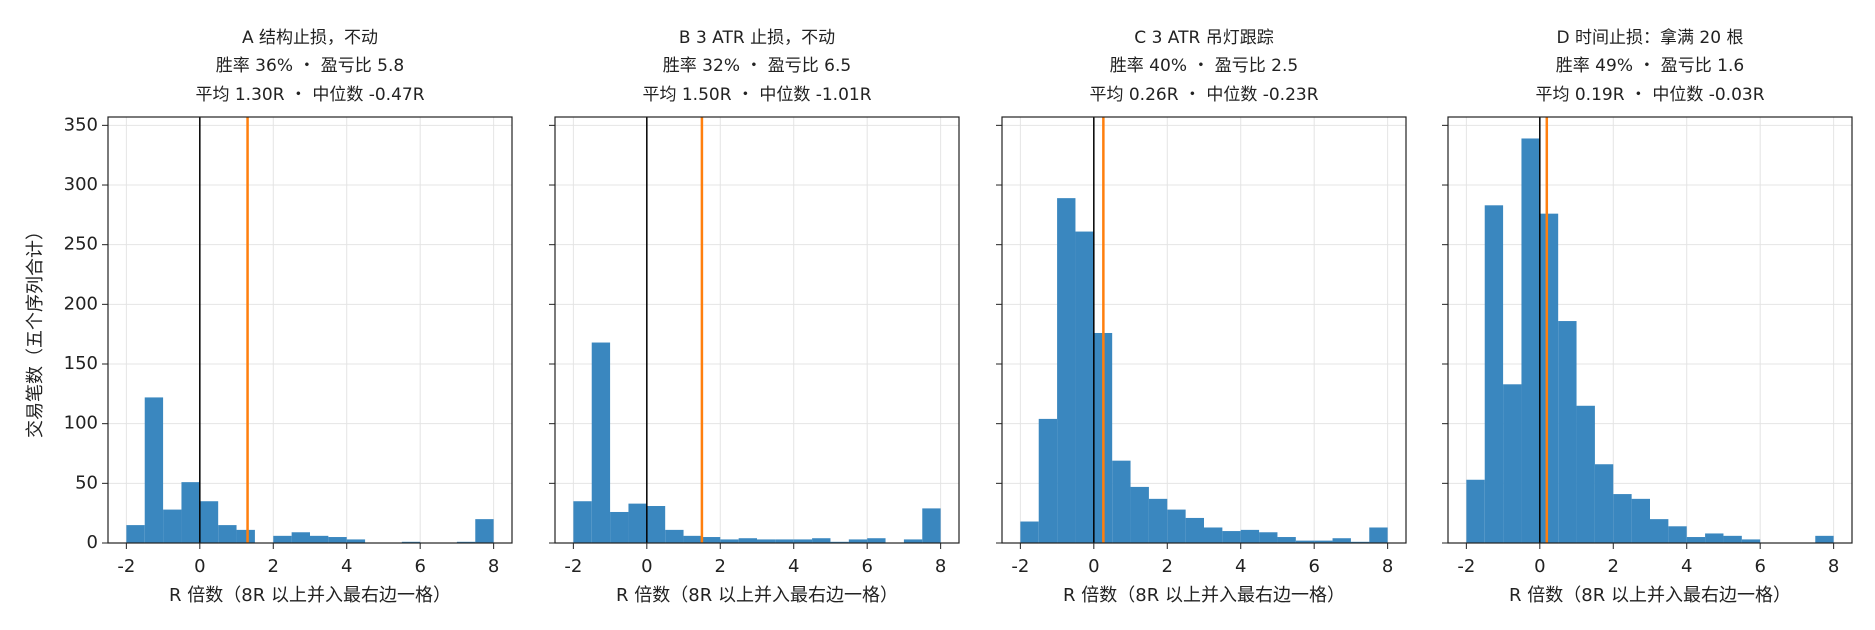 This screenshot has width=1875, height=630. I want to click on y-tick-label: 150, so click(81, 363).